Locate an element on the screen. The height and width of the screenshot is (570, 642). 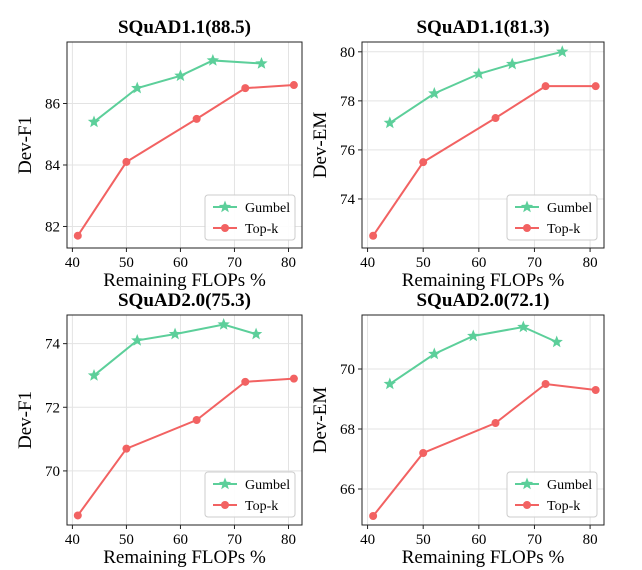
chart-title: SQuAD2.0(75.3) is located at coordinates (184, 300).